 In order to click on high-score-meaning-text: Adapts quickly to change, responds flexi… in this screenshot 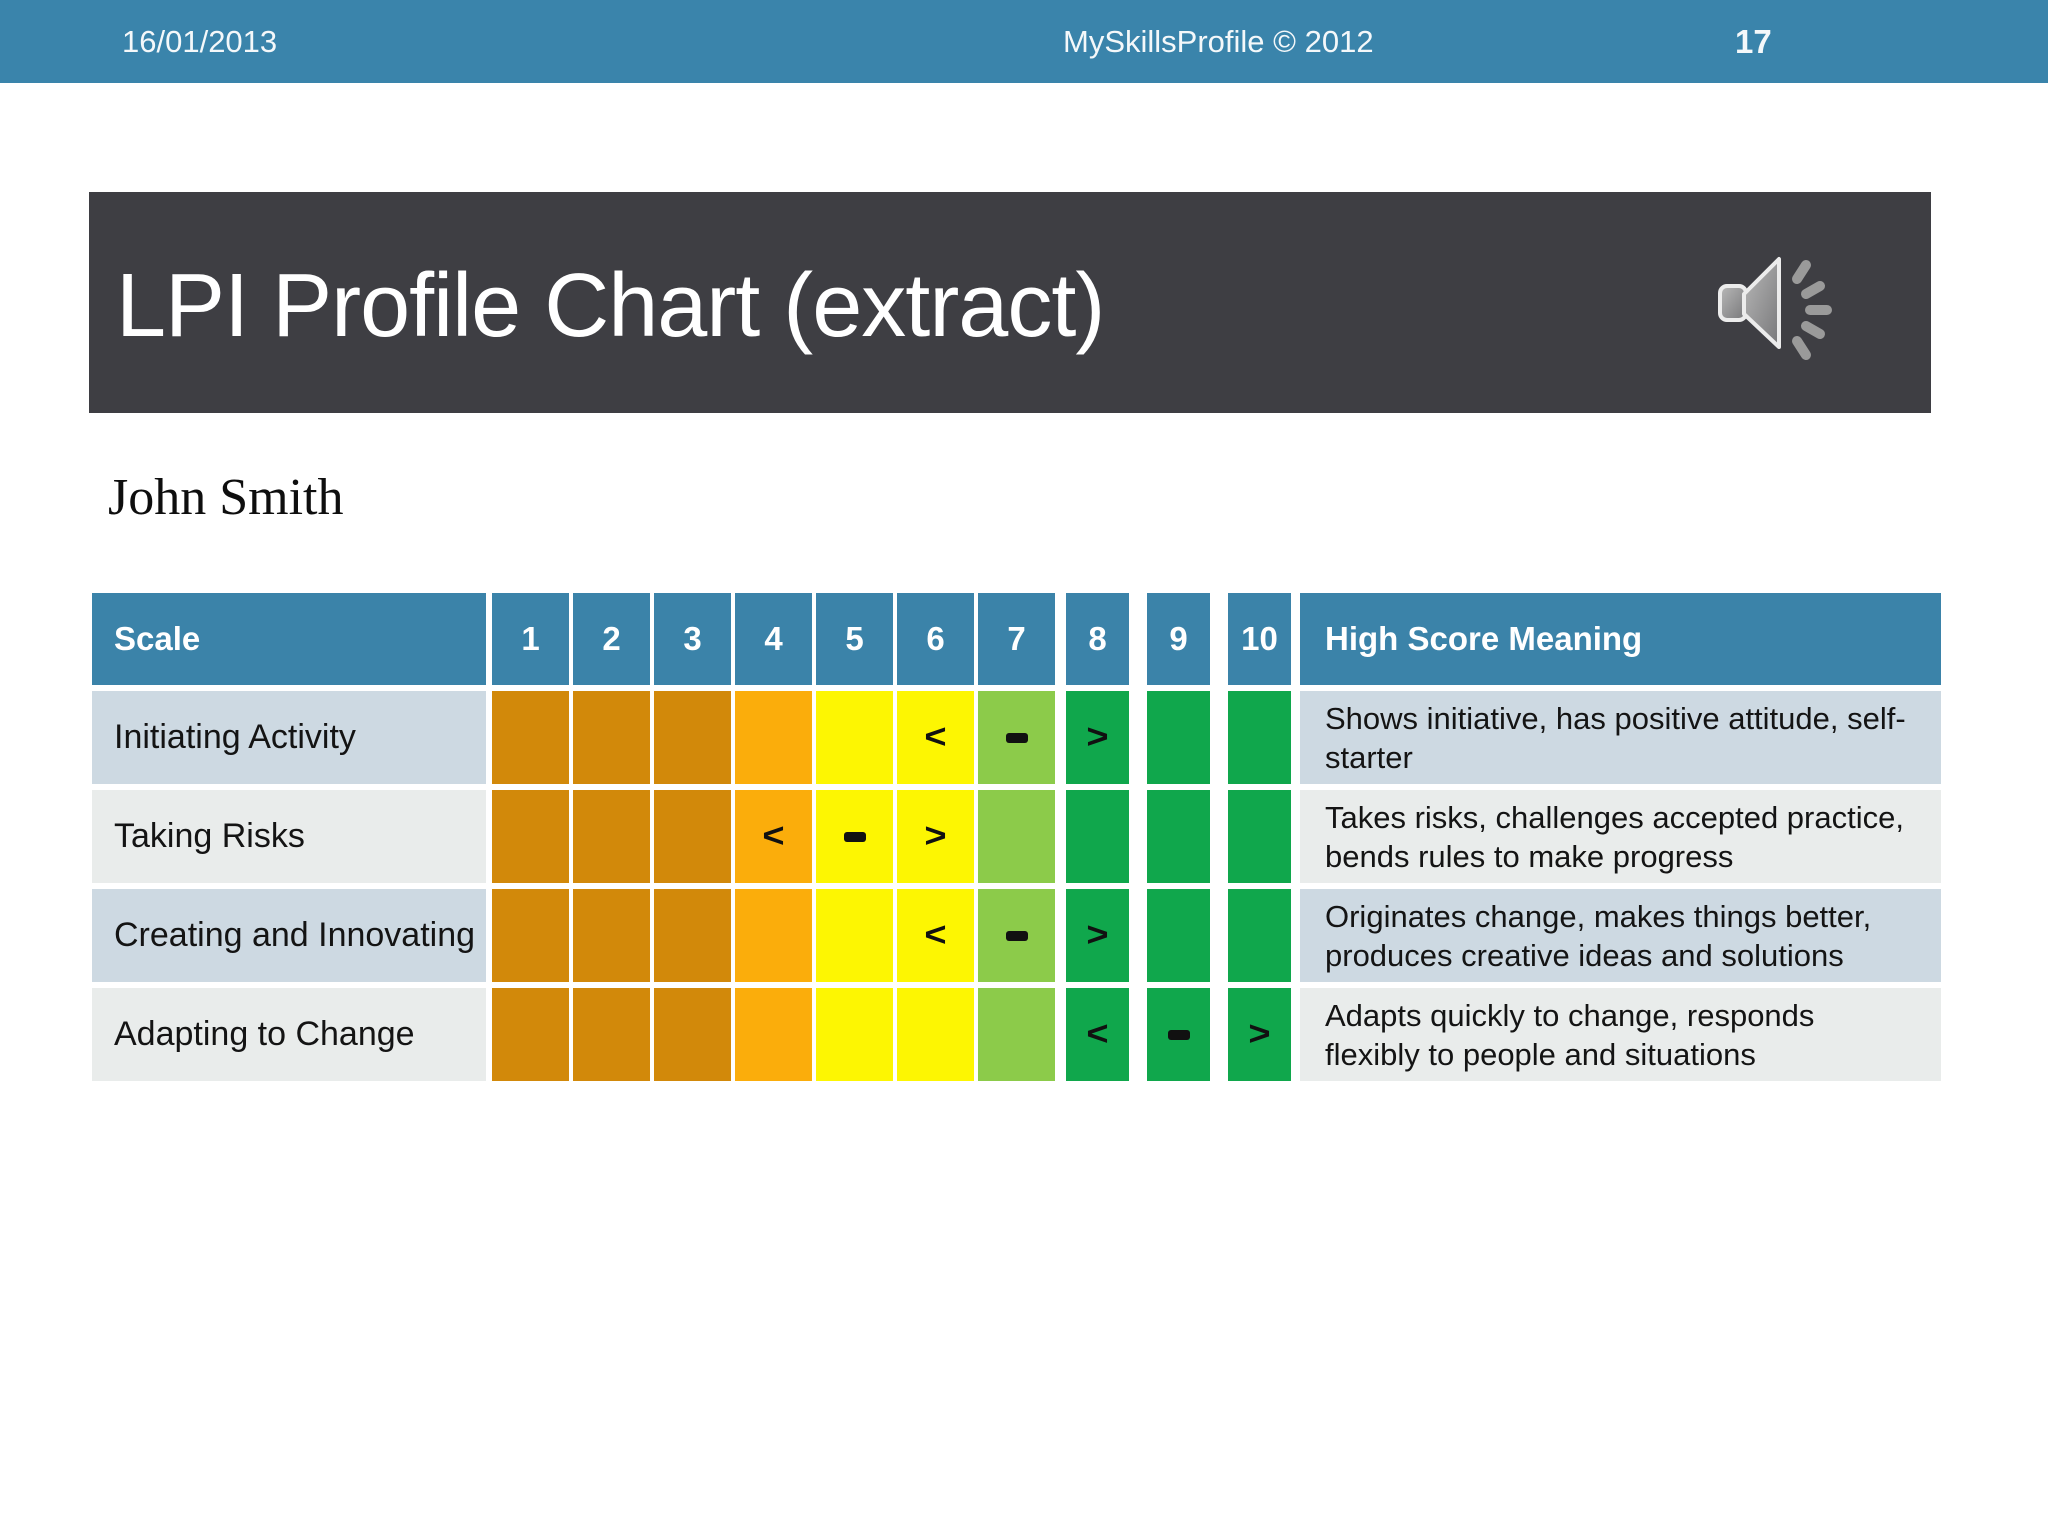, I will do `click(1570, 1034)`.